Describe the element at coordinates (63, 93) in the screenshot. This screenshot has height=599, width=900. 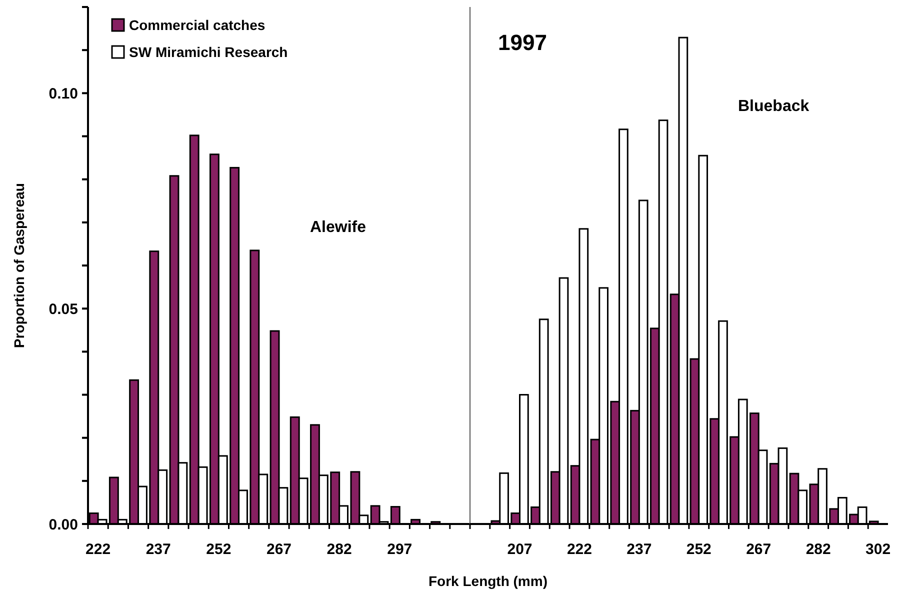
I see `y-tick-label: 0.10` at that location.